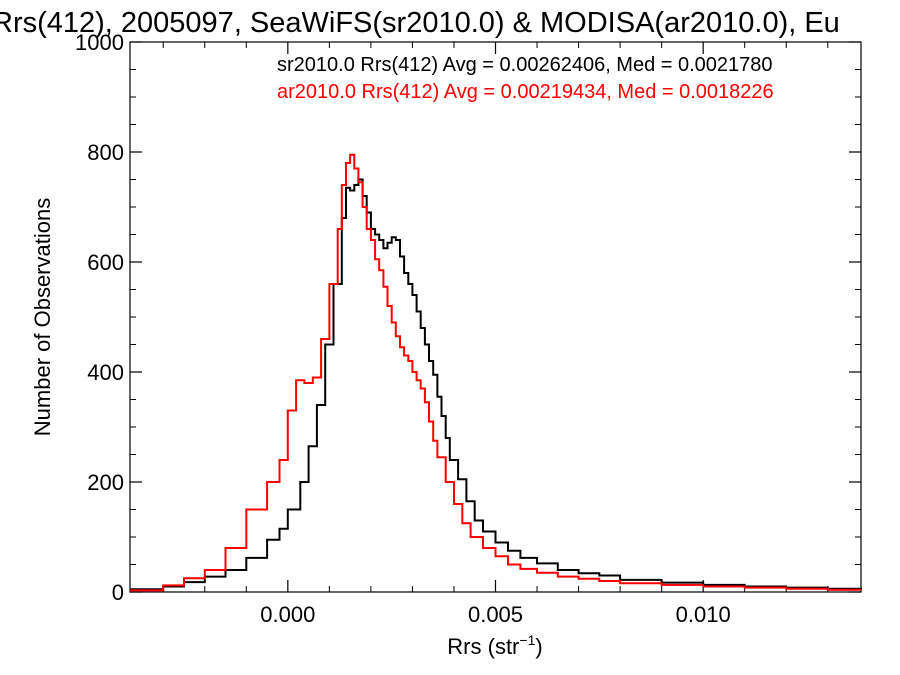 This screenshot has width=900, height=675. Describe the element at coordinates (42, 317) in the screenshot. I see `y-axis-title: Number of Observations` at that location.